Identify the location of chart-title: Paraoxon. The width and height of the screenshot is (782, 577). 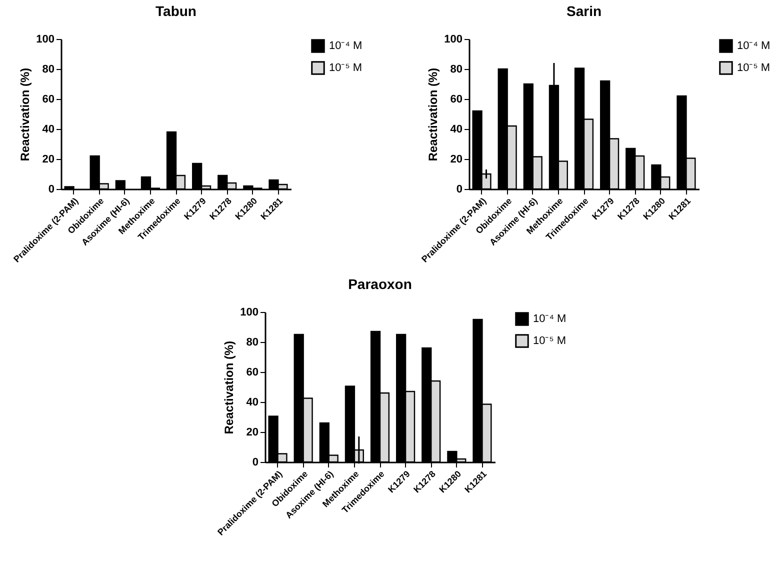
(380, 284).